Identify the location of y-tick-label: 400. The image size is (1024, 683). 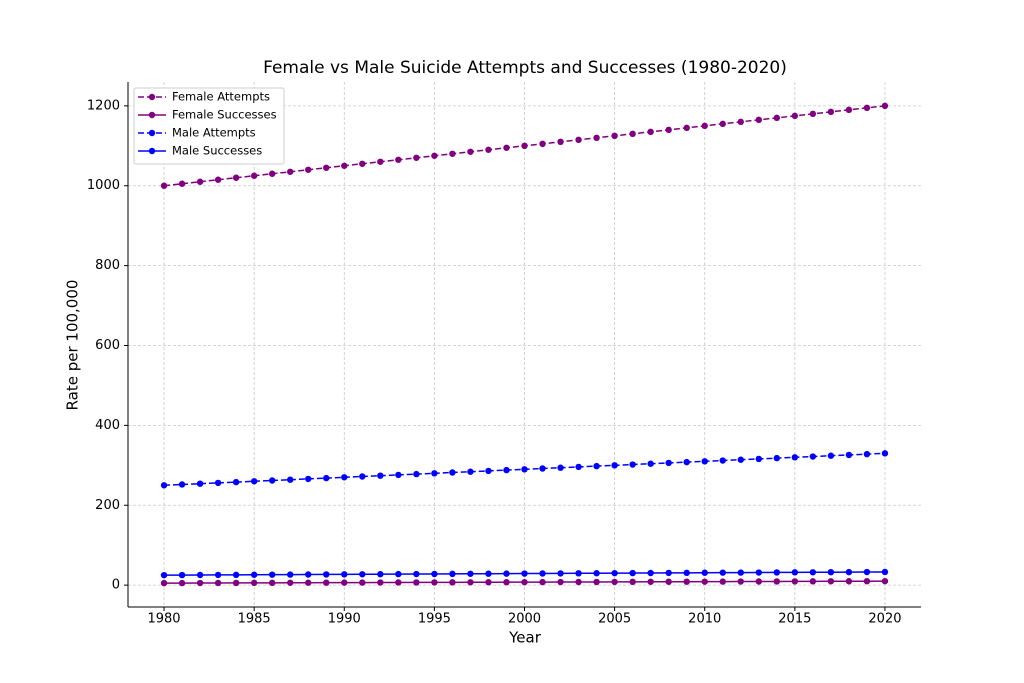
(107, 425).